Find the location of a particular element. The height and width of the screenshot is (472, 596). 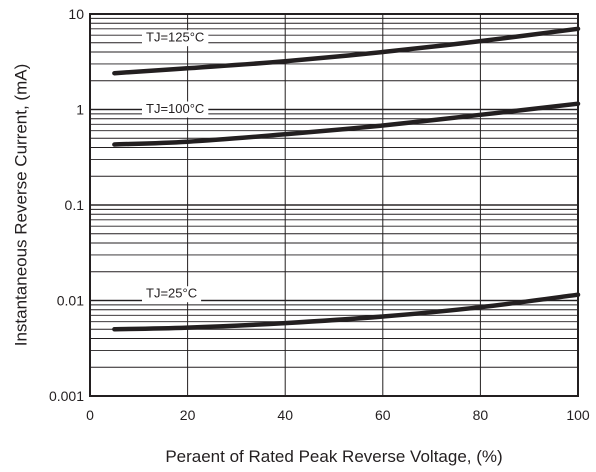

y-tick-label: 0.1 is located at coordinates (75, 205).